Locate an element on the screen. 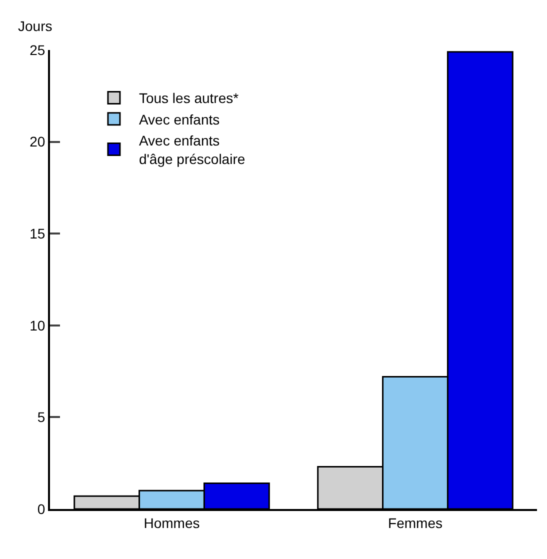  y-tick-label: 20 is located at coordinates (38, 142).